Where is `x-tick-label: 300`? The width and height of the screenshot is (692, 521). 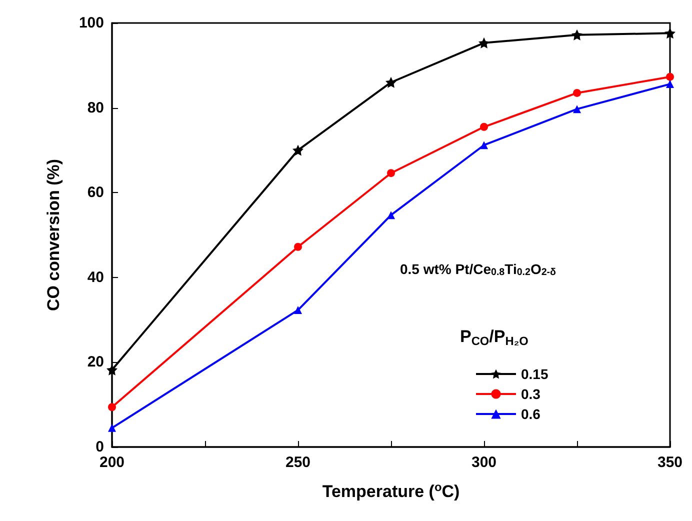
x-tick-label: 300 is located at coordinates (484, 462).